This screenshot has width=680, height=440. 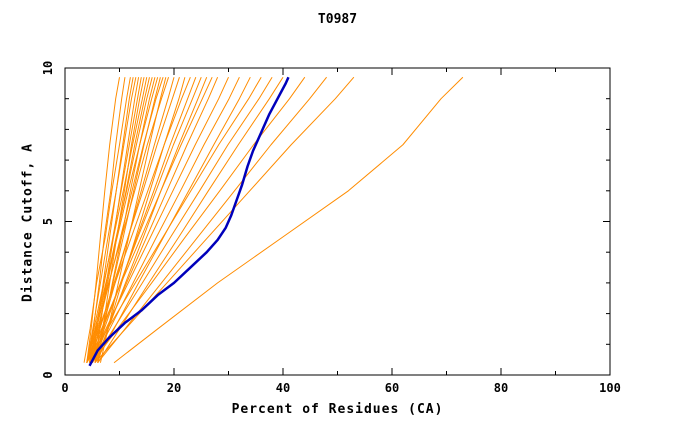 I want to click on x-tick-label: 40, so click(x=283, y=388).